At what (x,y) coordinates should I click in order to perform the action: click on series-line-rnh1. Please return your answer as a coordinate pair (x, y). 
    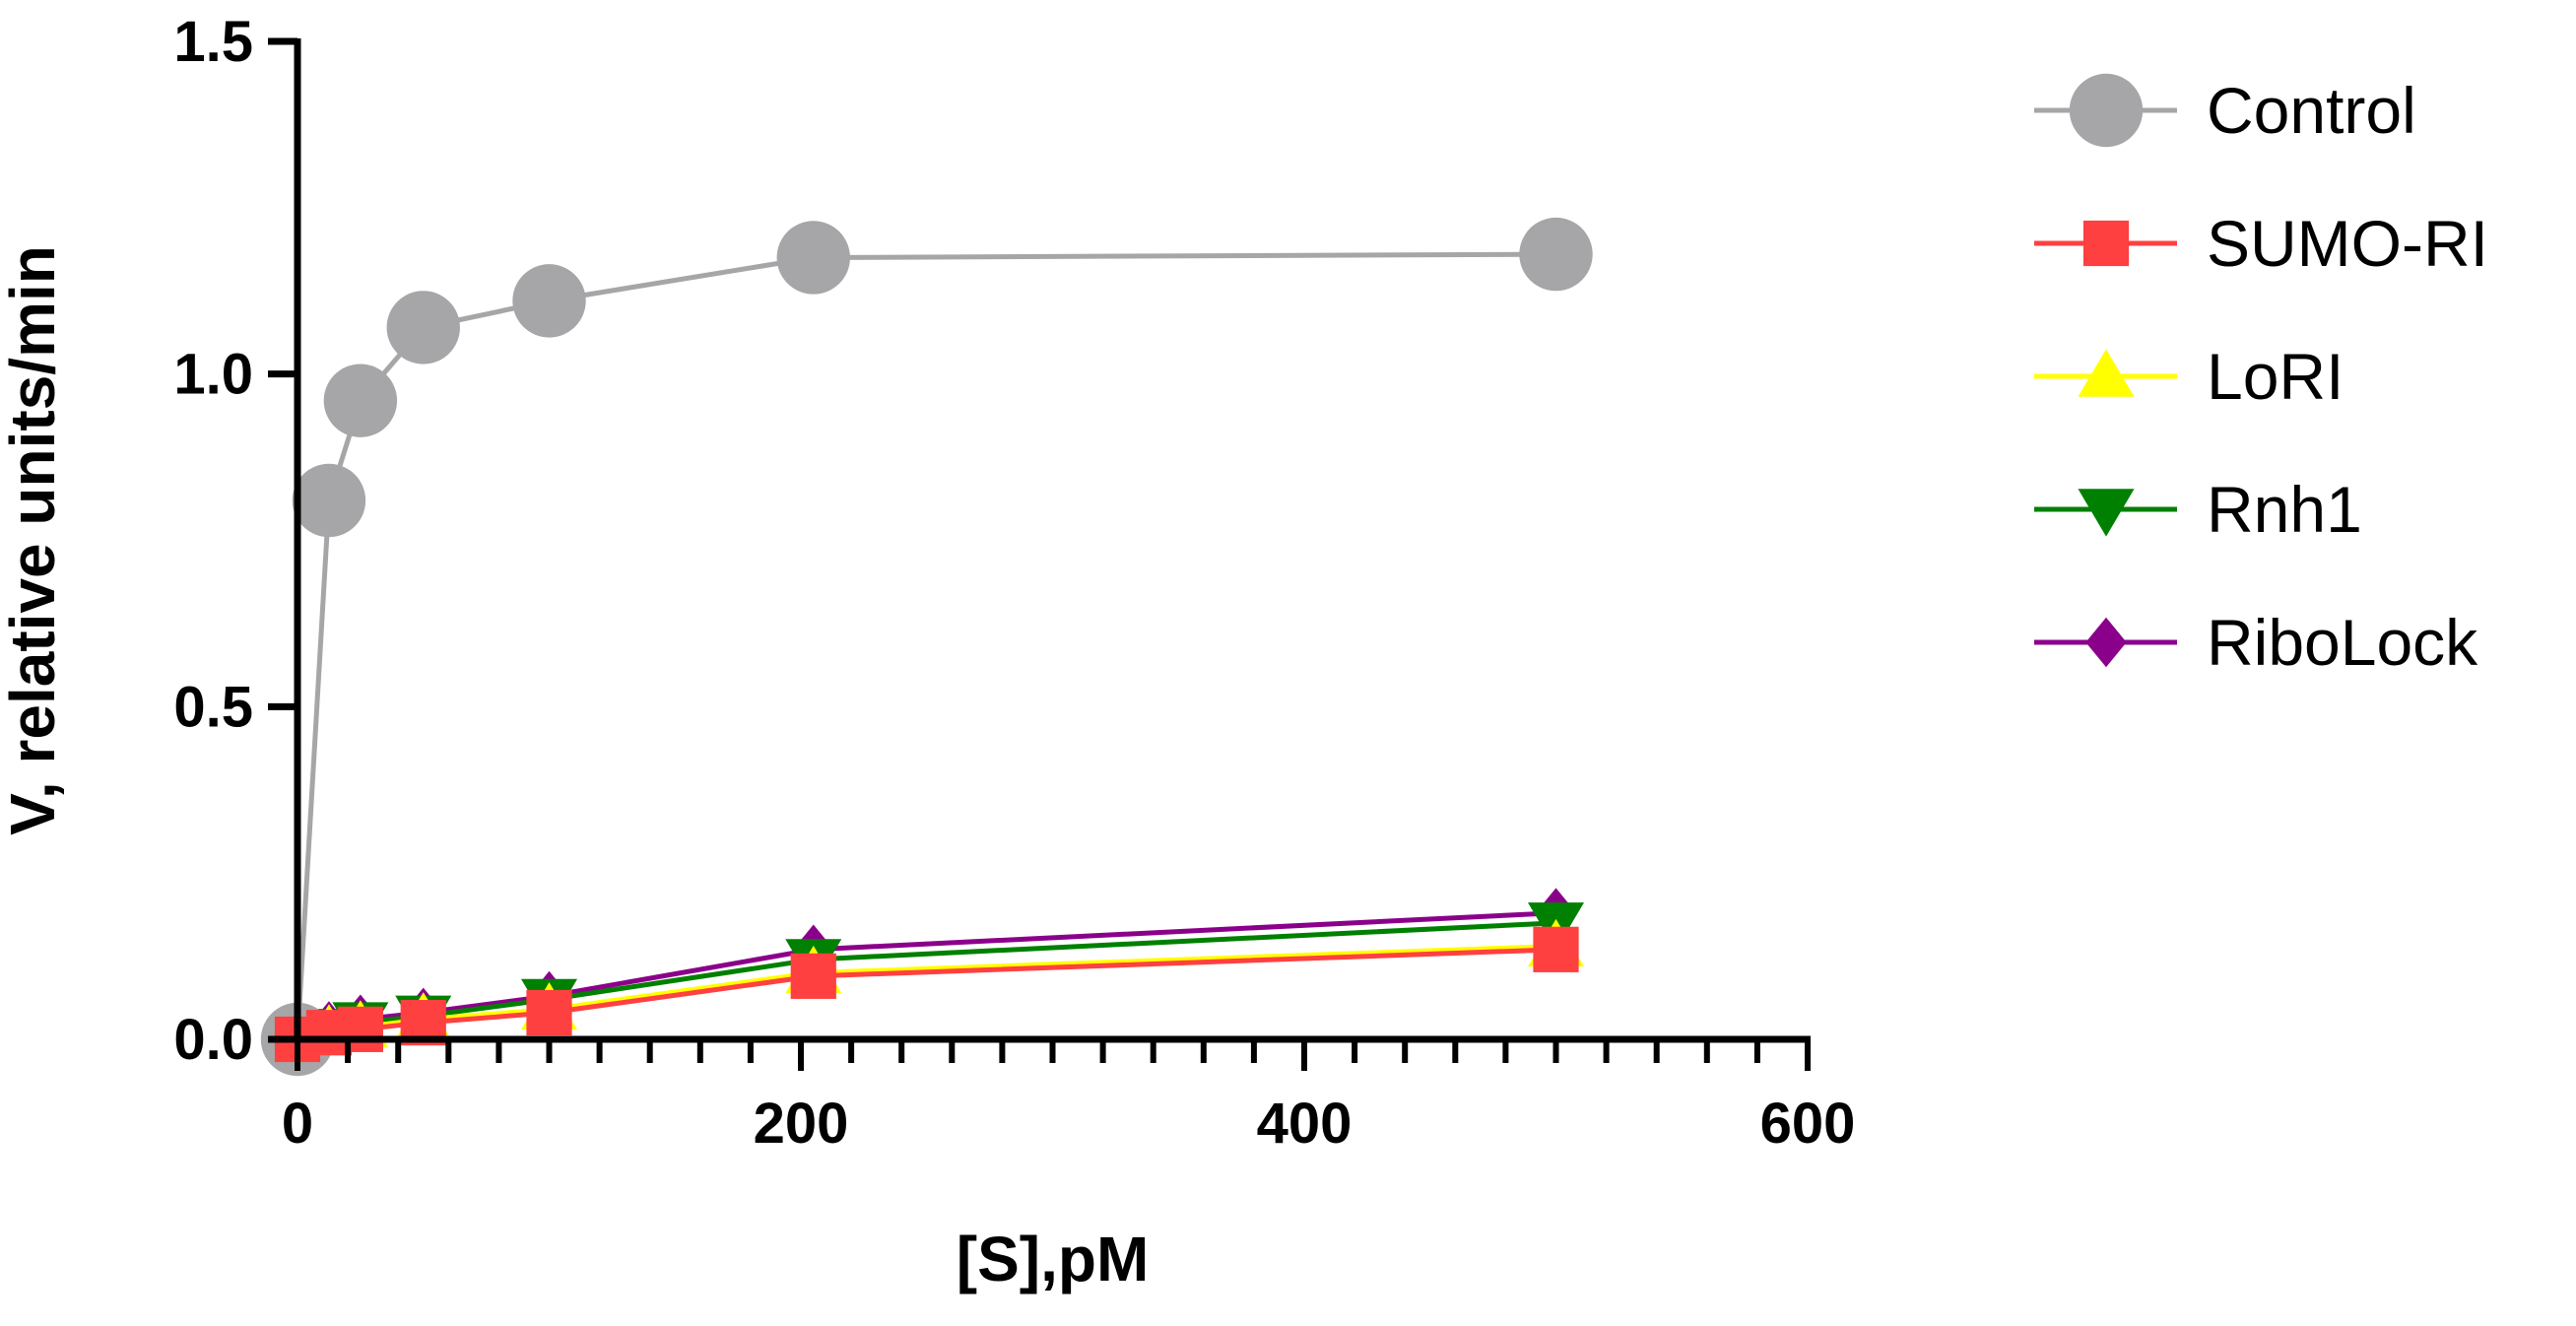
    Looking at the image, I should click on (927, 981).